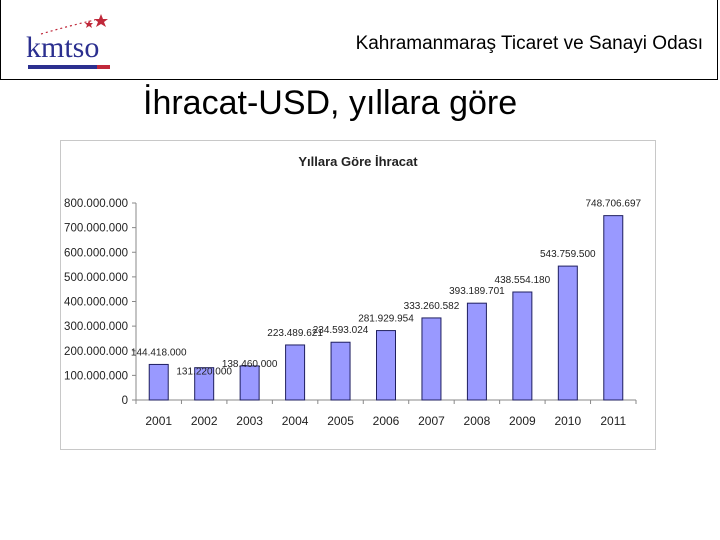  What do you see at coordinates (613, 204) in the screenshot?
I see `data-label: 748.706.697` at bounding box center [613, 204].